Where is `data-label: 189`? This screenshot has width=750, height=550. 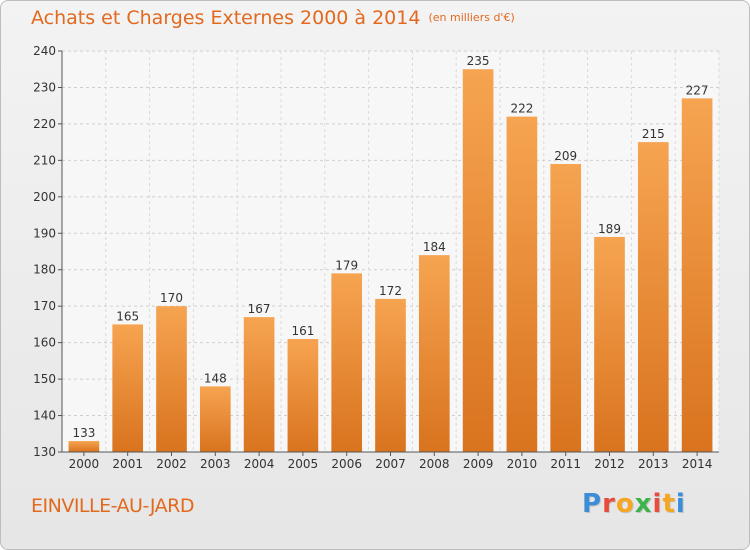
data-label: 189 is located at coordinates (609, 229).